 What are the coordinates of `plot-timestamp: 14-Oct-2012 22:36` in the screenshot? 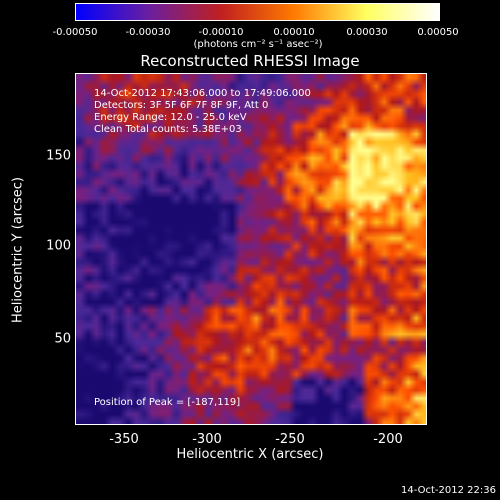 It's located at (448, 490).